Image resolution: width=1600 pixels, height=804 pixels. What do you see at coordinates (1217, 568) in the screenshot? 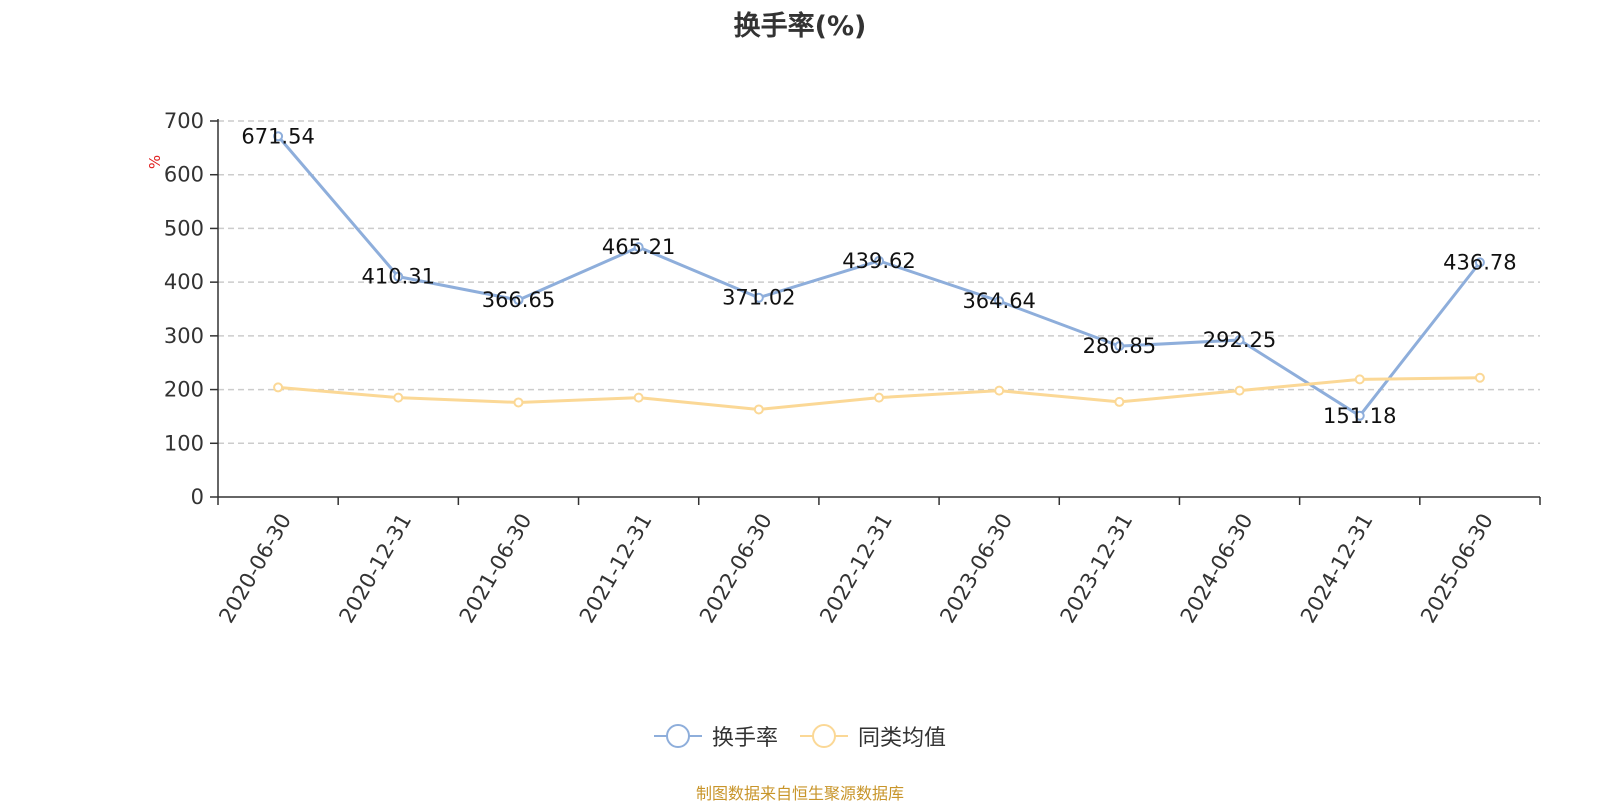
I see `x-tick-label: 2024-06-30` at bounding box center [1217, 568].